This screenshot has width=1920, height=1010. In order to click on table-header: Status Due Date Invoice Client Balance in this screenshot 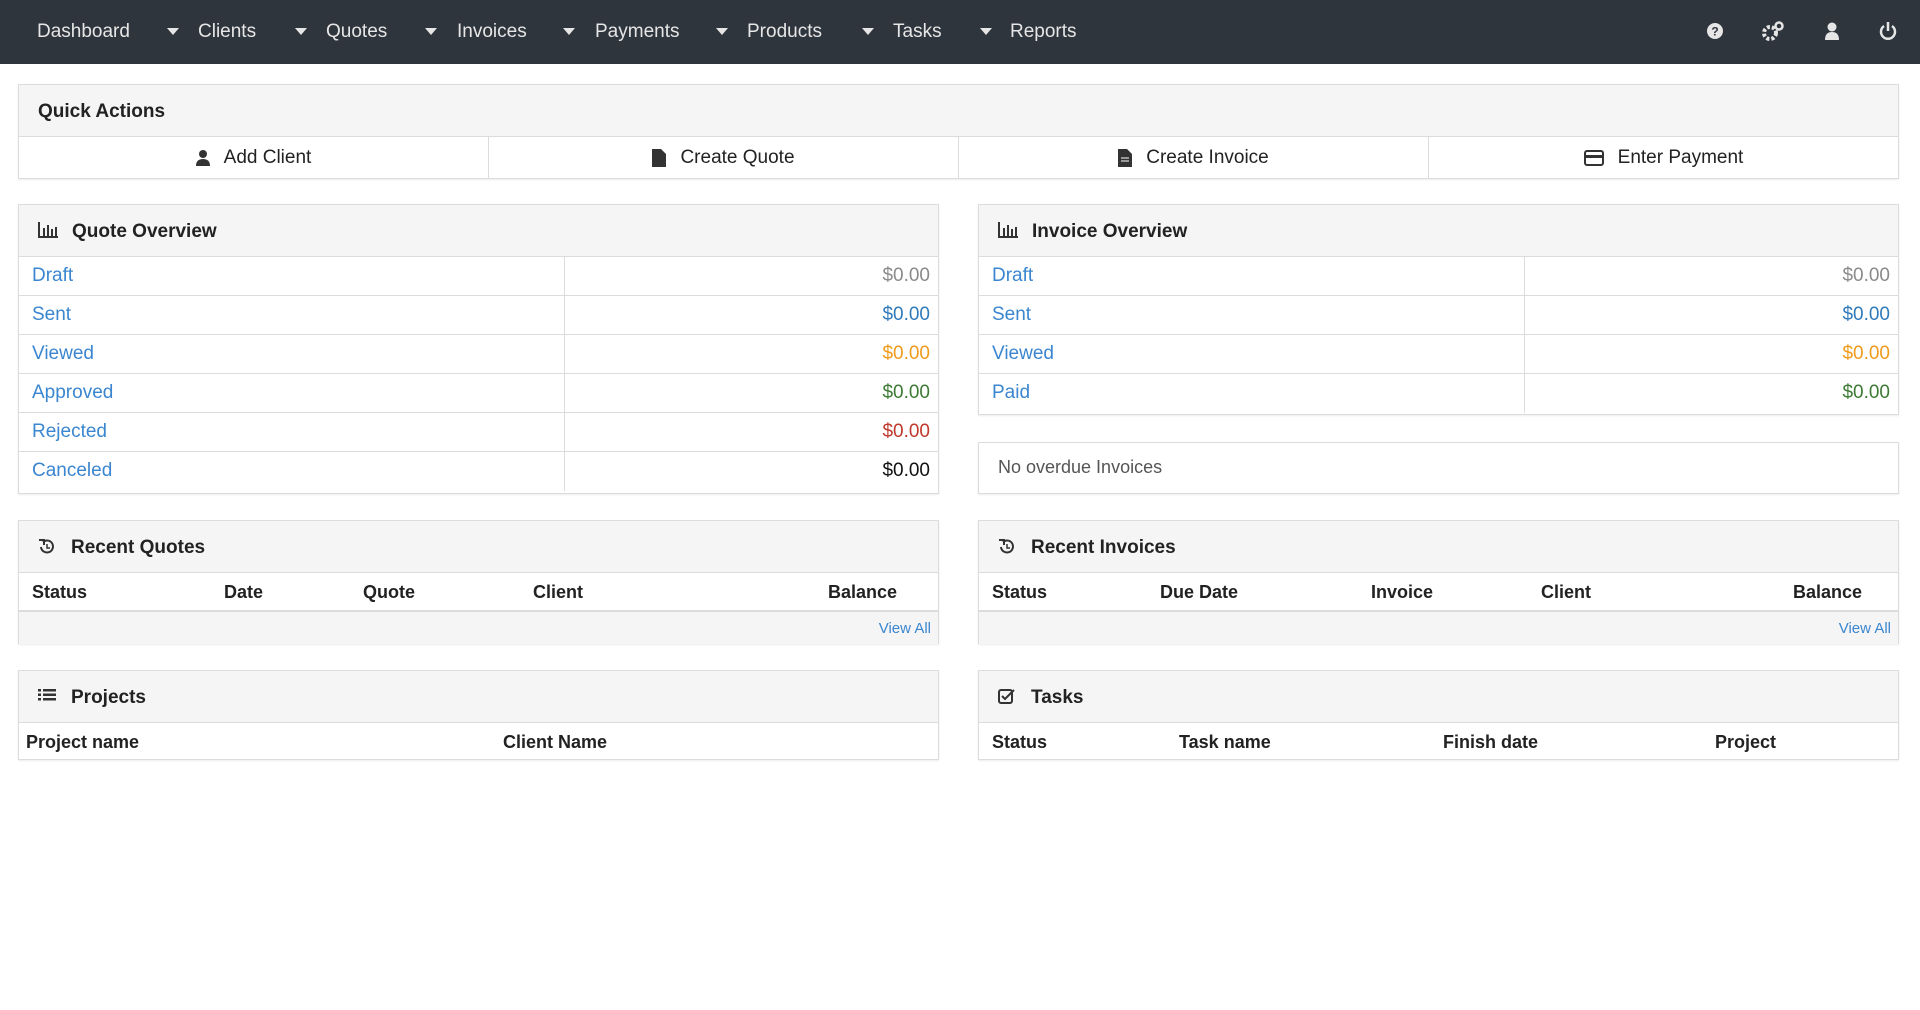, I will do `click(1438, 592)`.